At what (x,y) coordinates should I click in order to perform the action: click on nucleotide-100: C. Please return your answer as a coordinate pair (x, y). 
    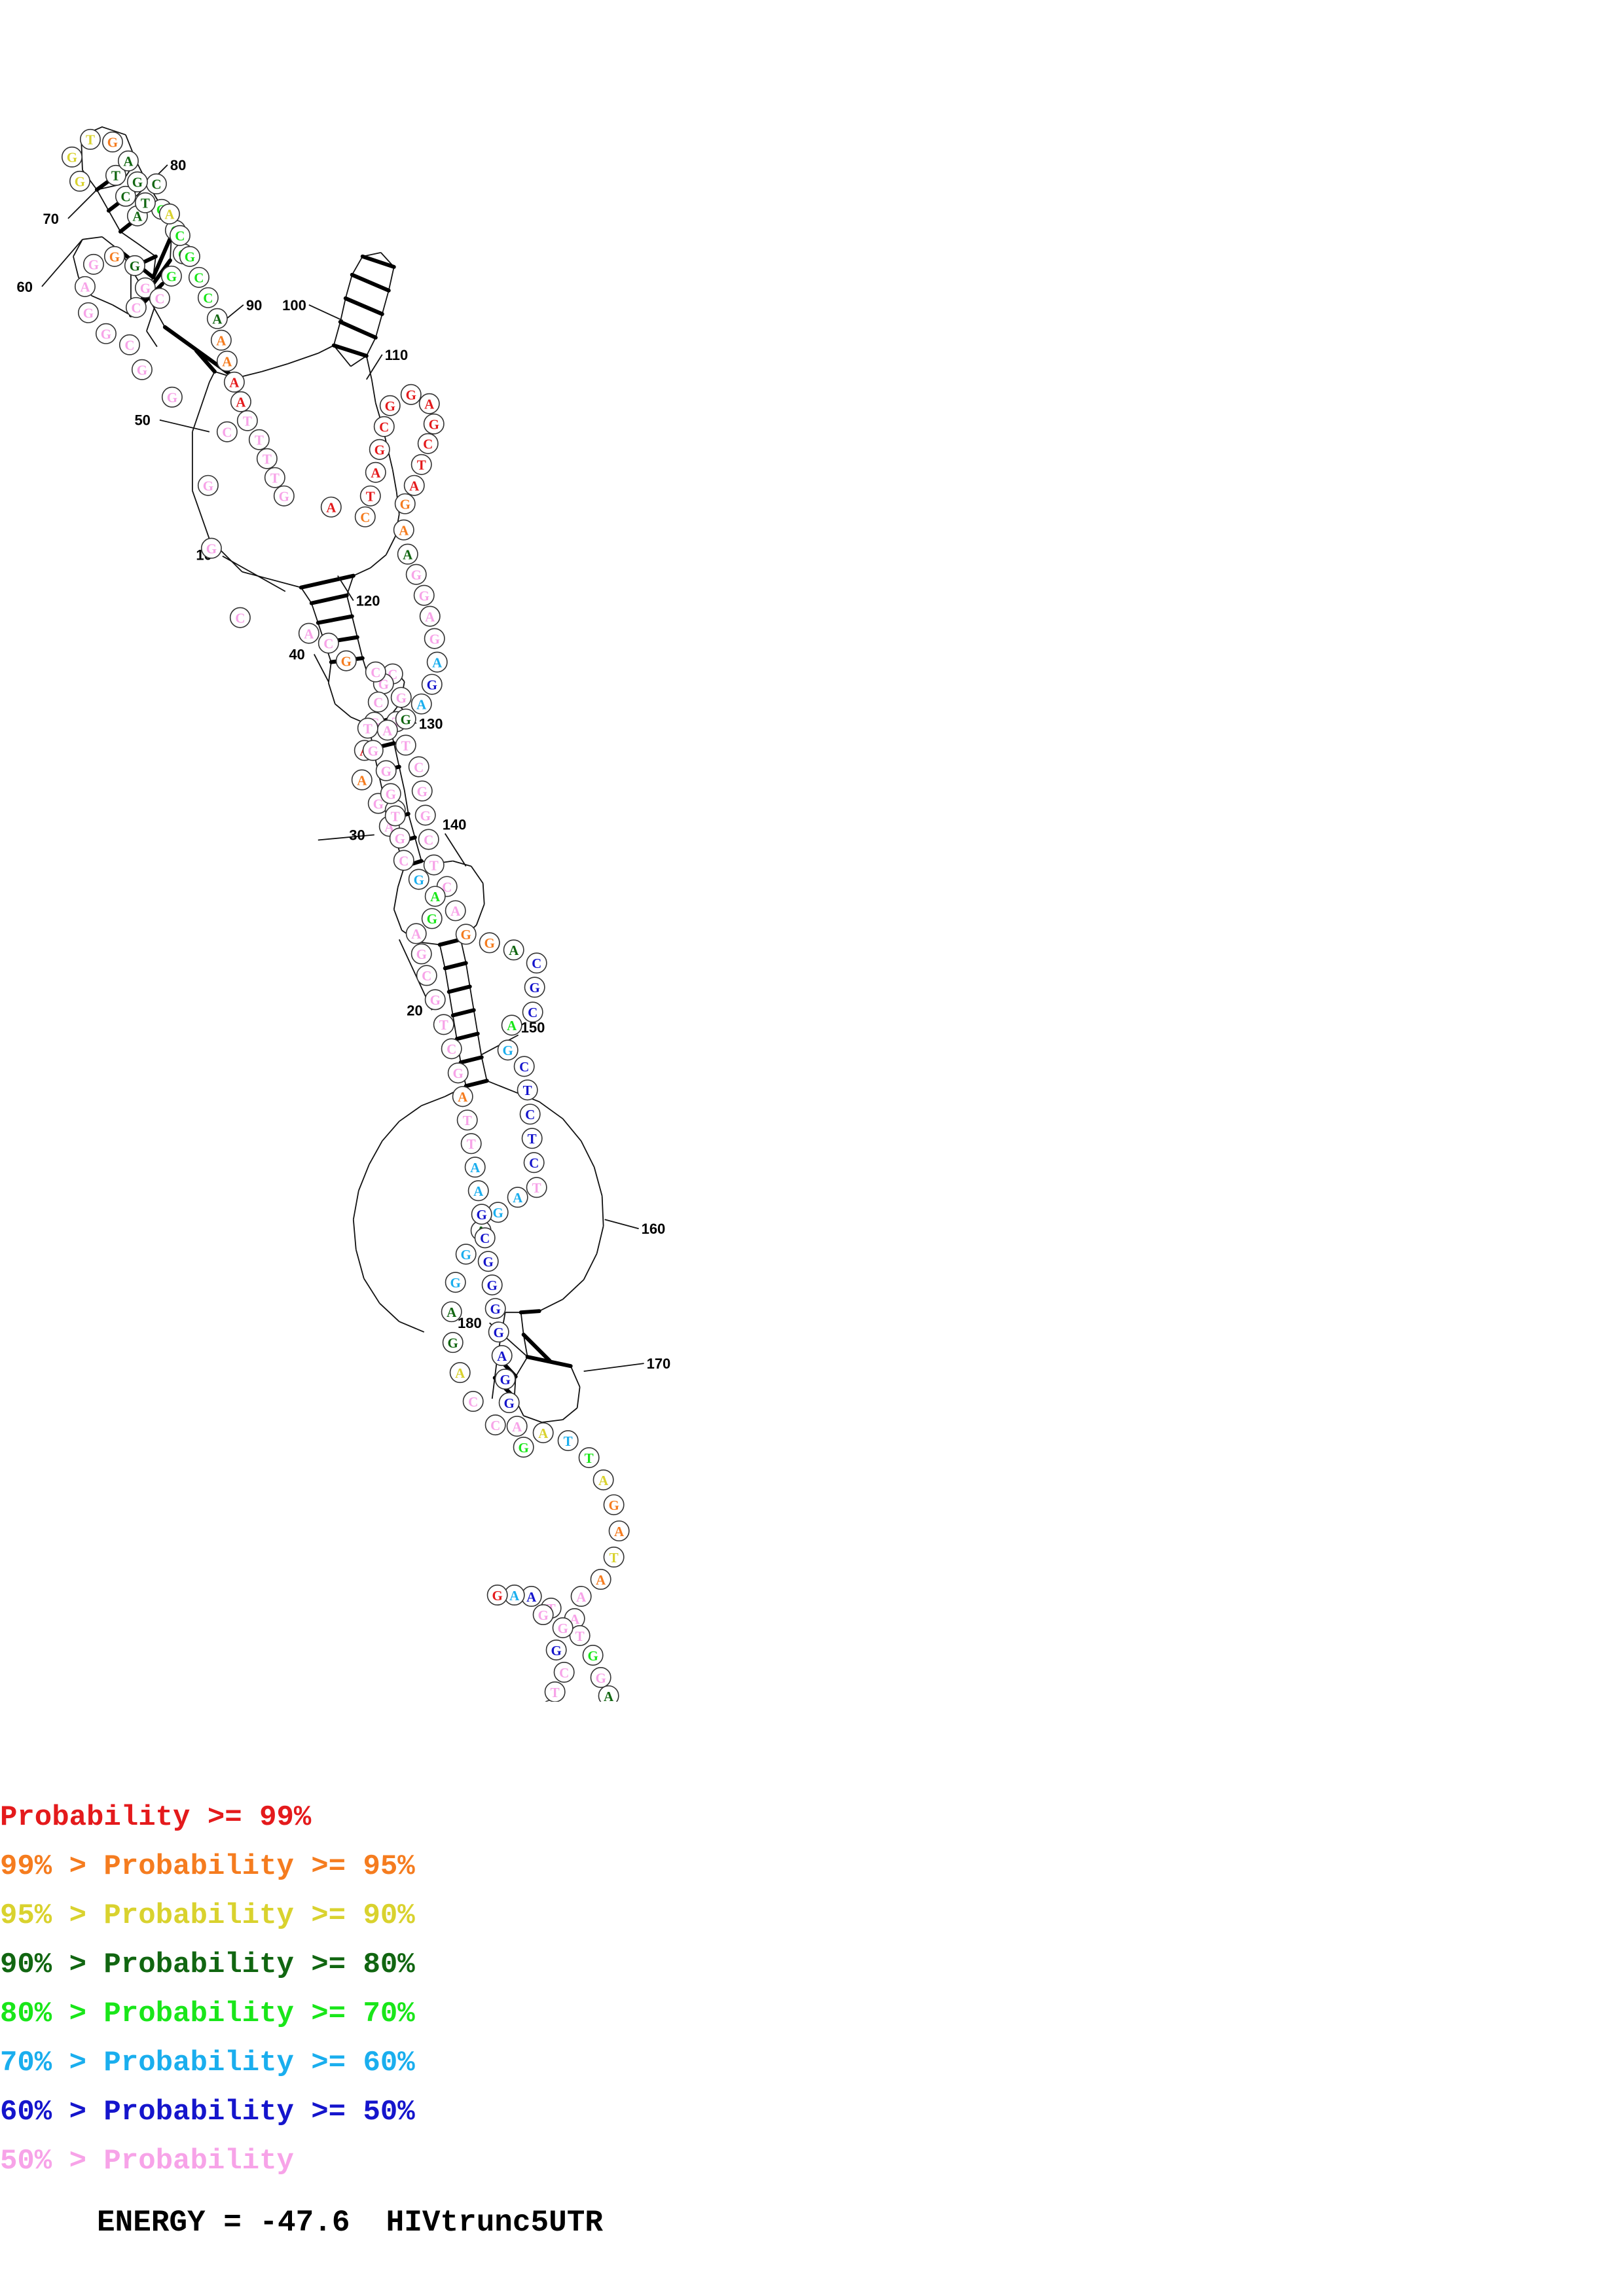
    Looking at the image, I should click on (384, 426).